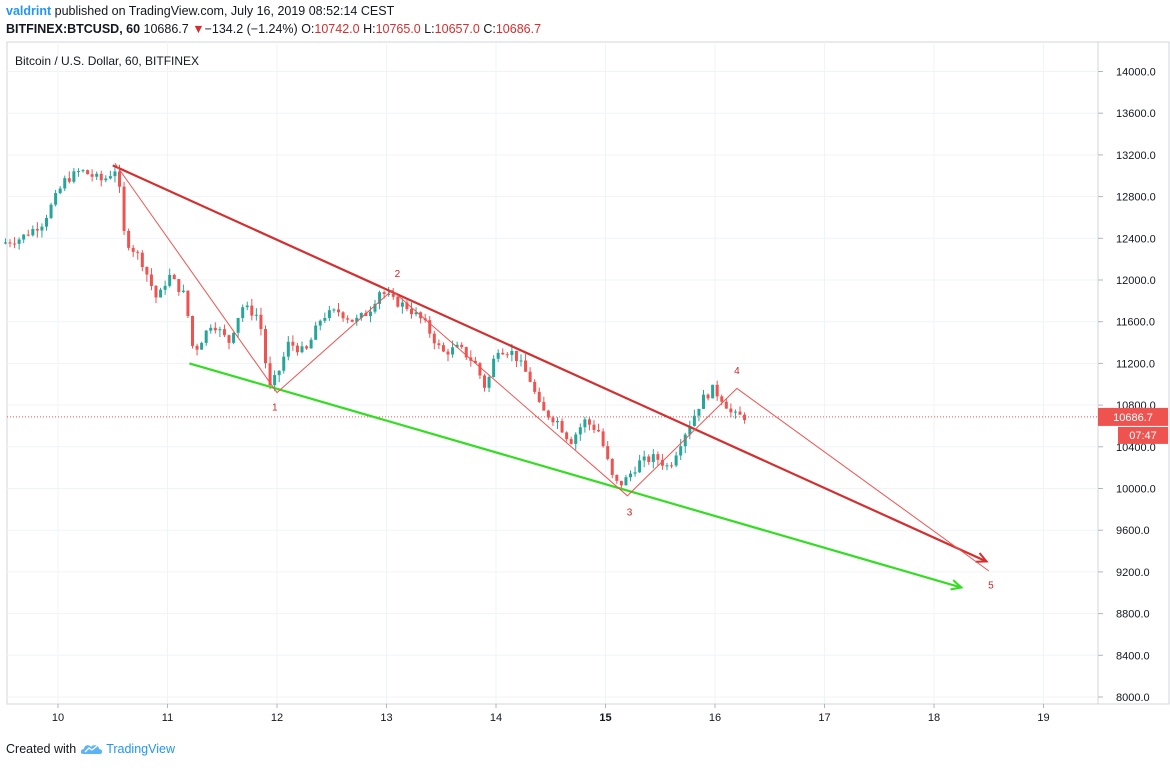  Describe the element at coordinates (29, 11) in the screenshot. I see `author-name: valdrint` at that location.